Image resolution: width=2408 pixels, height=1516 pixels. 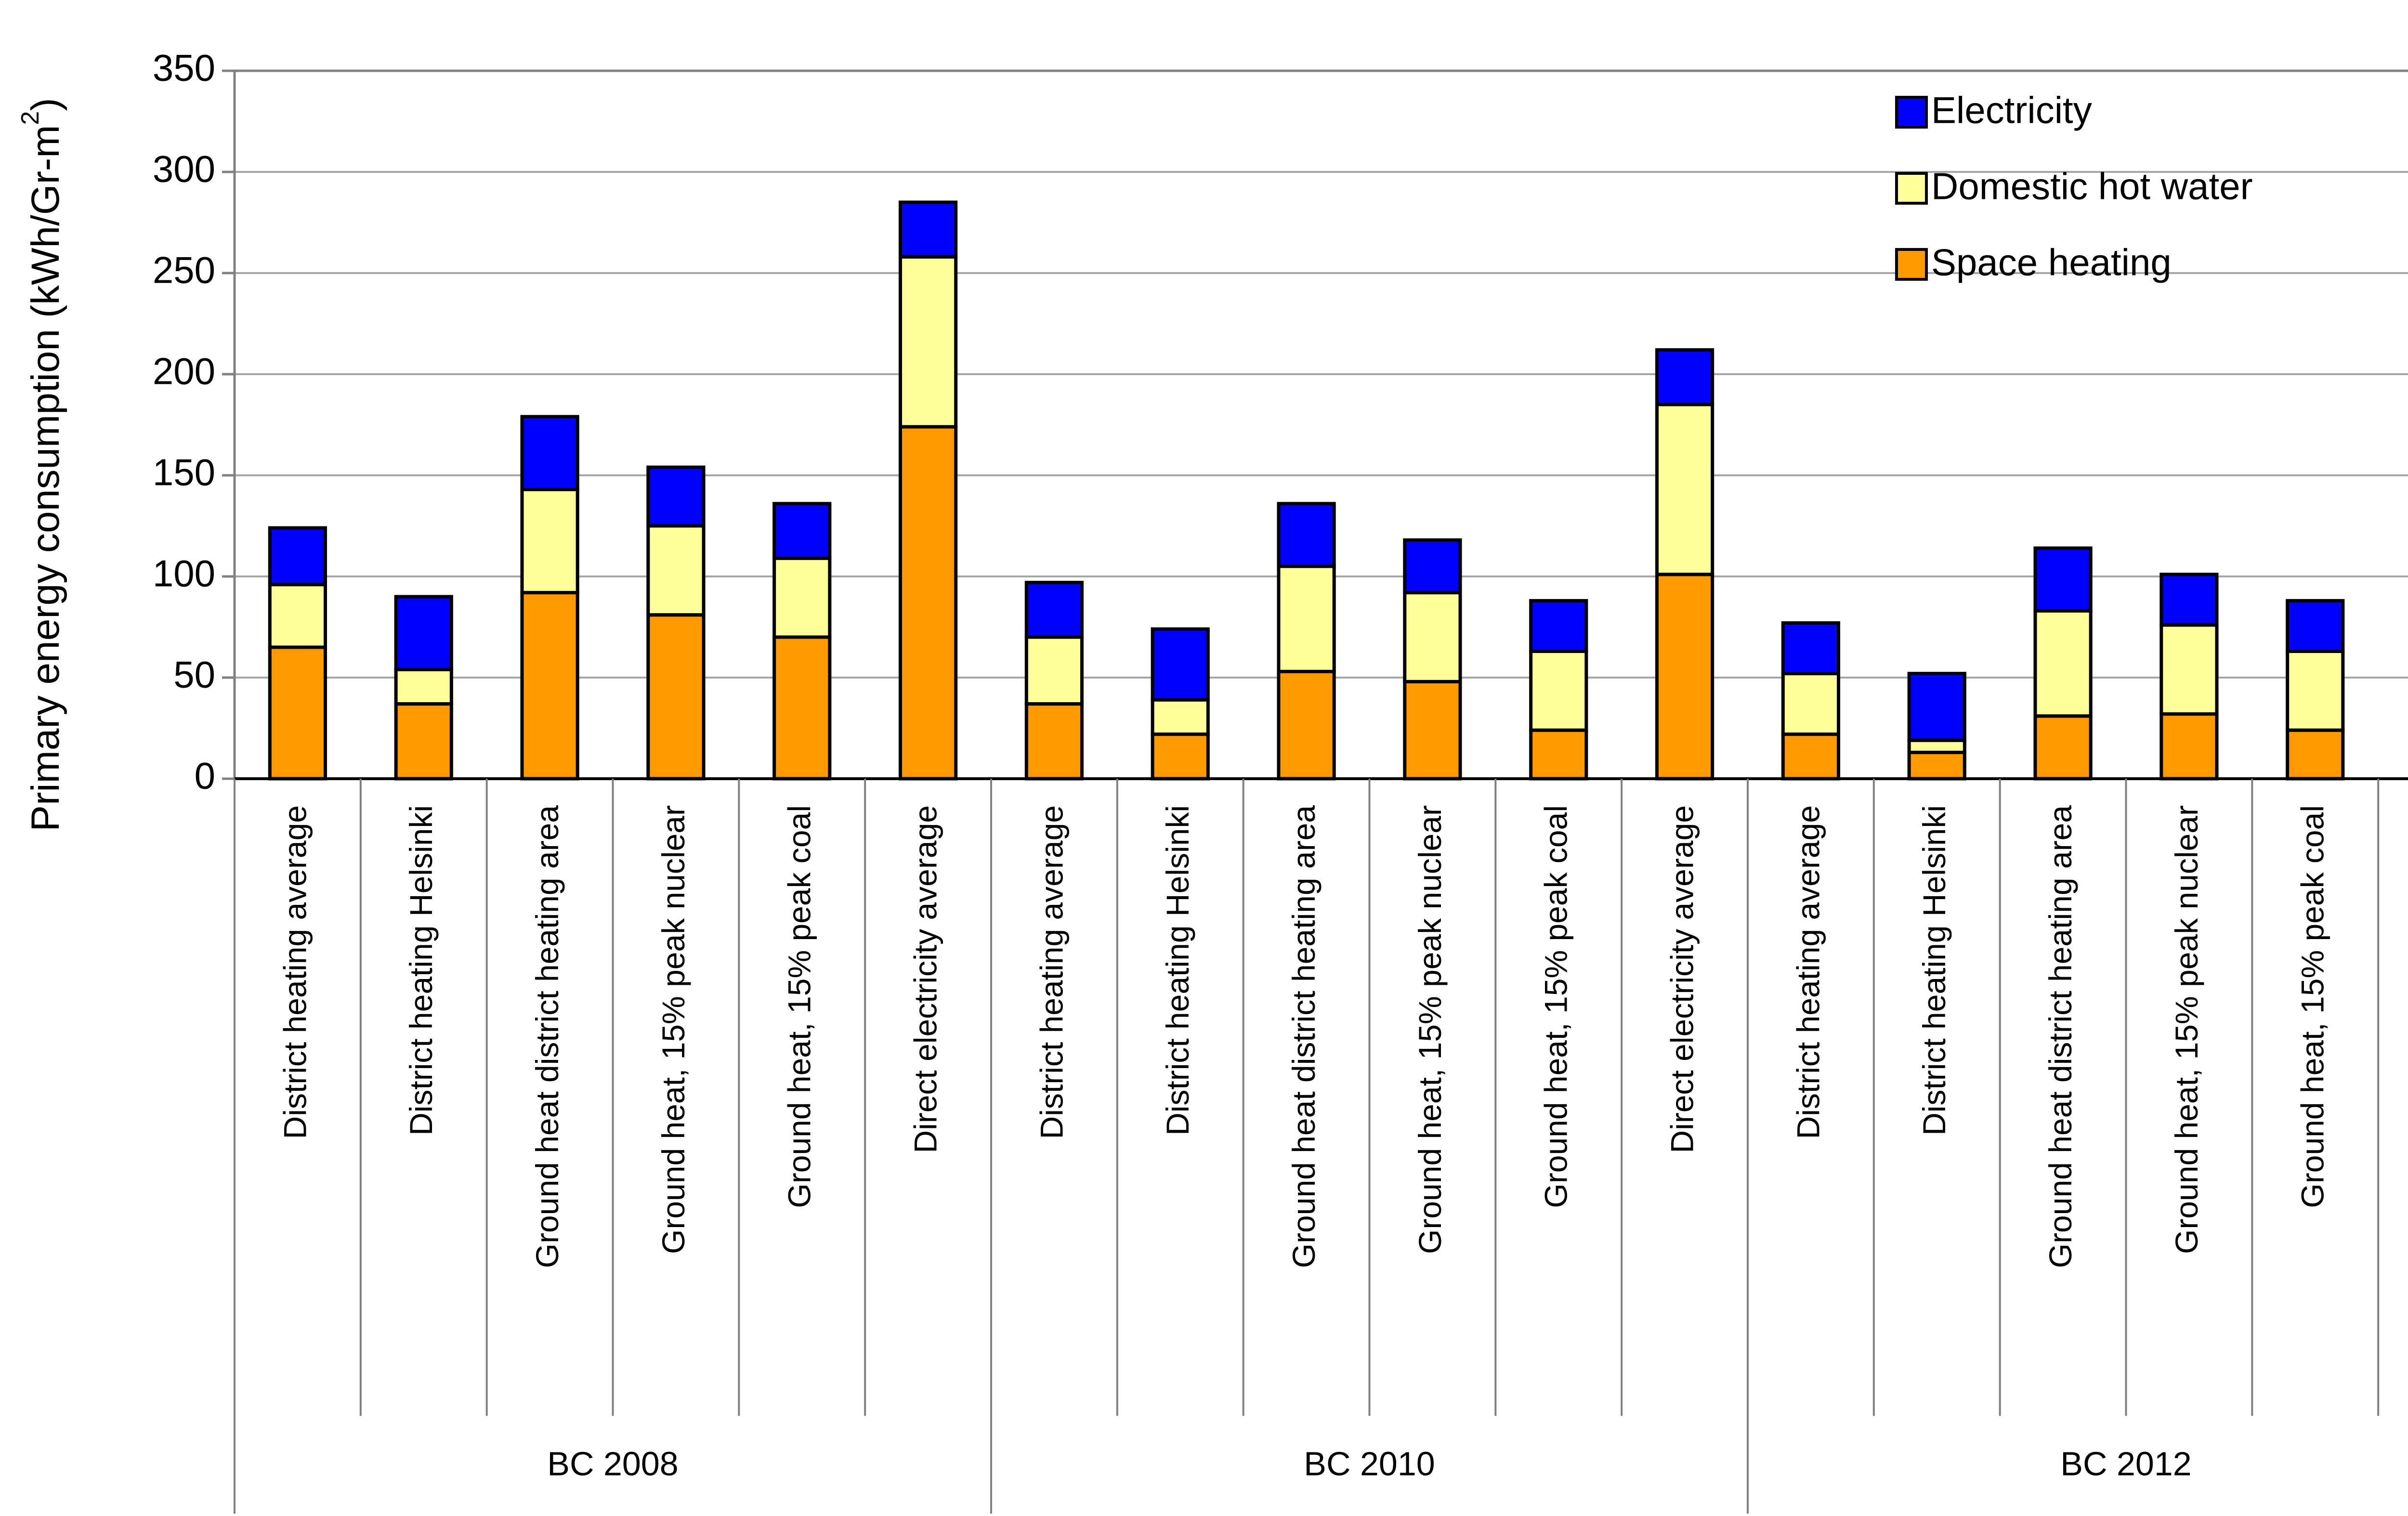 What do you see at coordinates (2092, 186) in the screenshot?
I see `legend-label: Domestic hot water` at bounding box center [2092, 186].